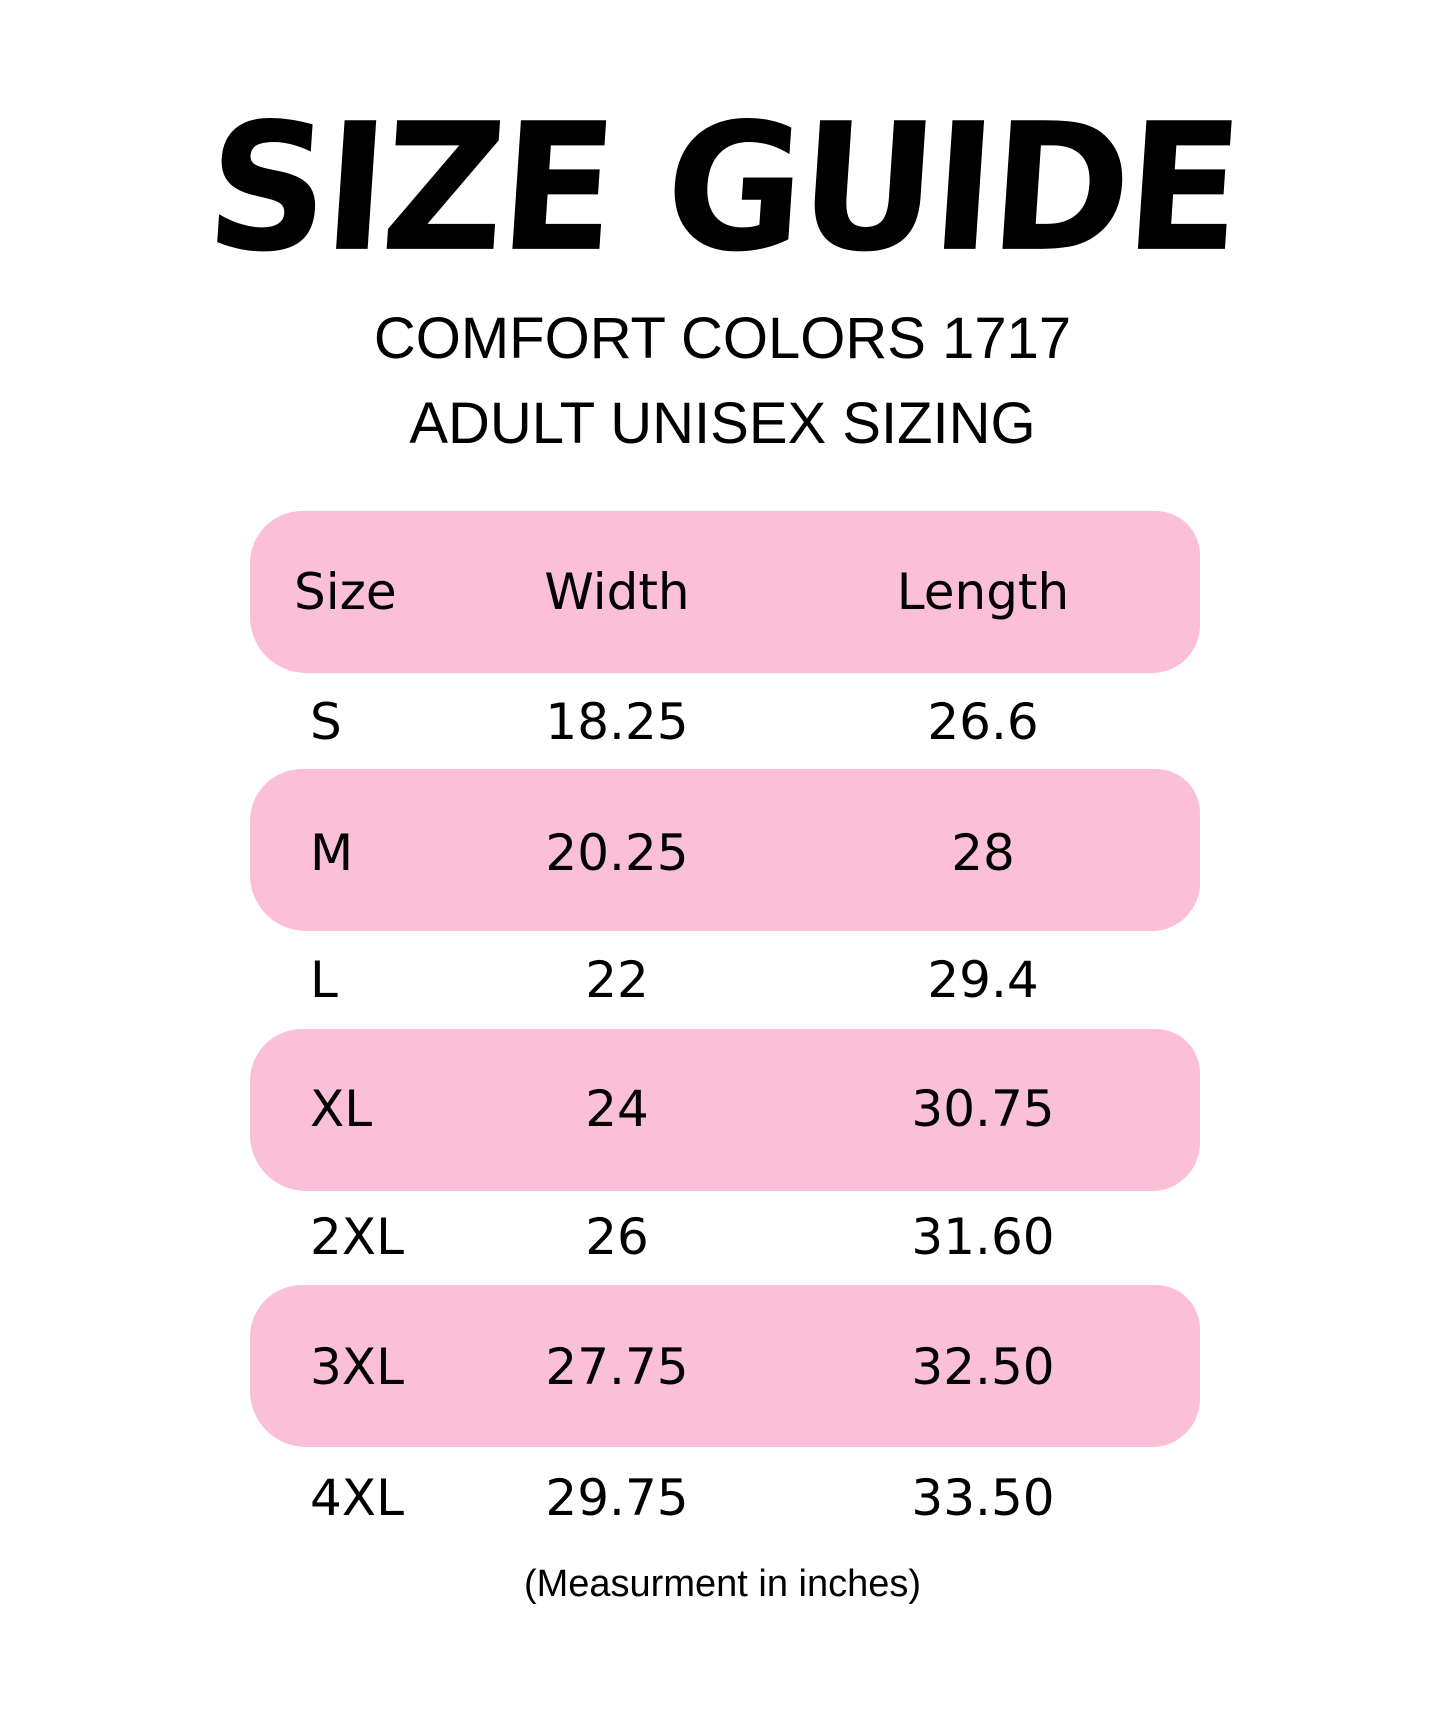 The image size is (1445, 1734). I want to click on header-width: Width, so click(617, 592).